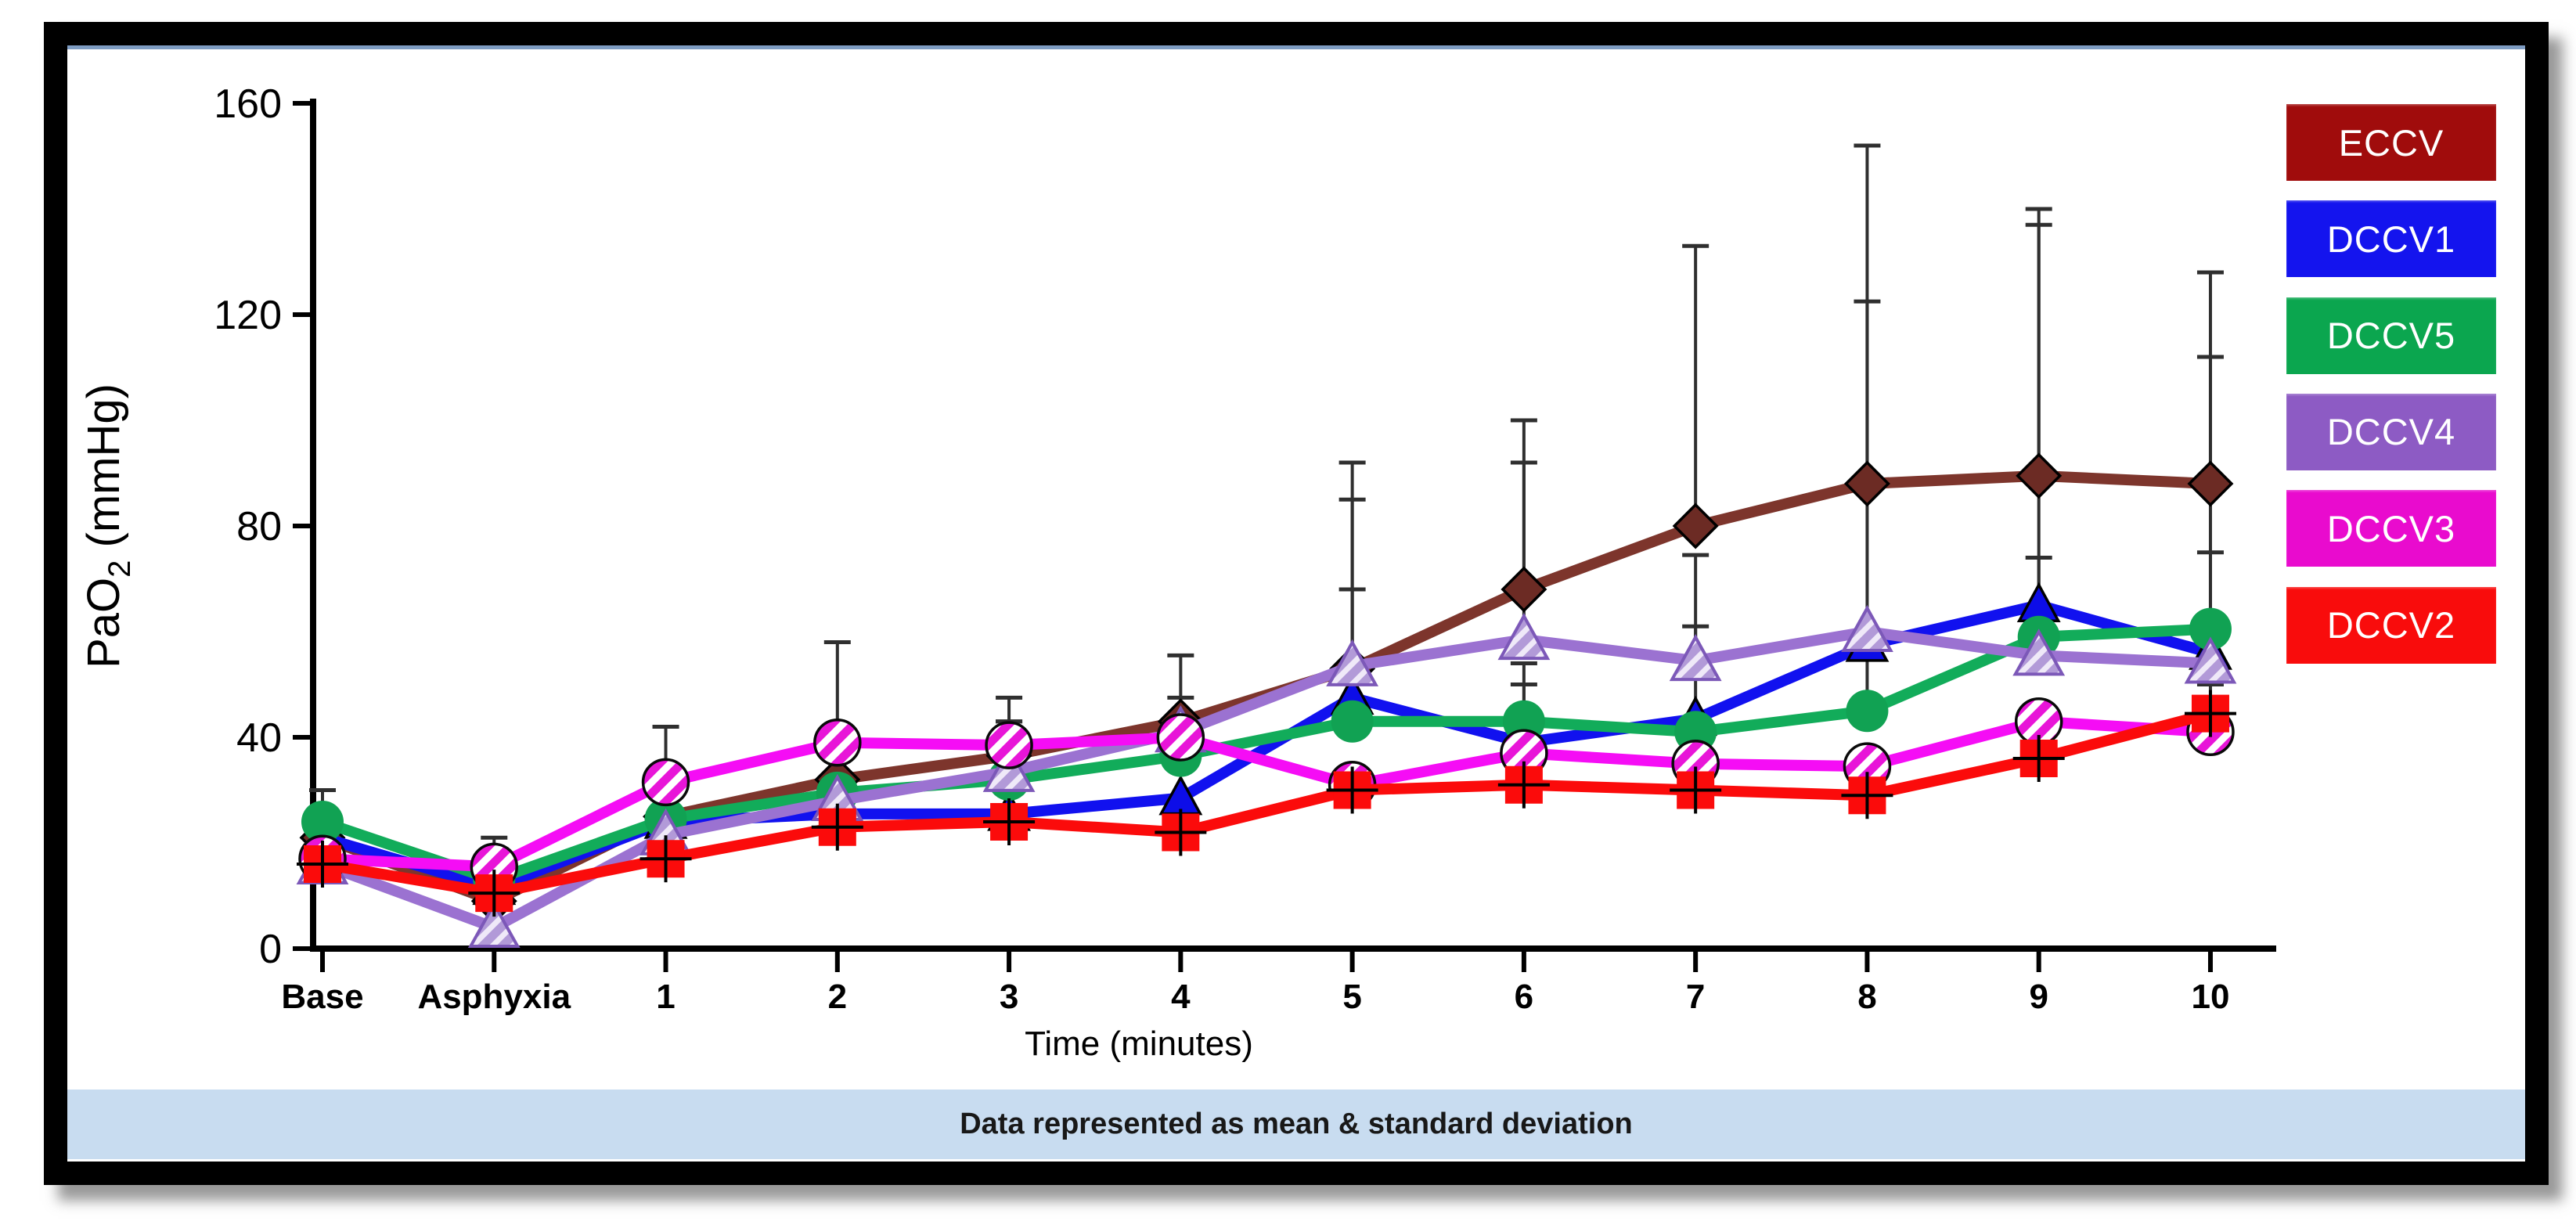 The image size is (2576, 1221). I want to click on legend-item-DCCV2: DCCV2, so click(2391, 625).